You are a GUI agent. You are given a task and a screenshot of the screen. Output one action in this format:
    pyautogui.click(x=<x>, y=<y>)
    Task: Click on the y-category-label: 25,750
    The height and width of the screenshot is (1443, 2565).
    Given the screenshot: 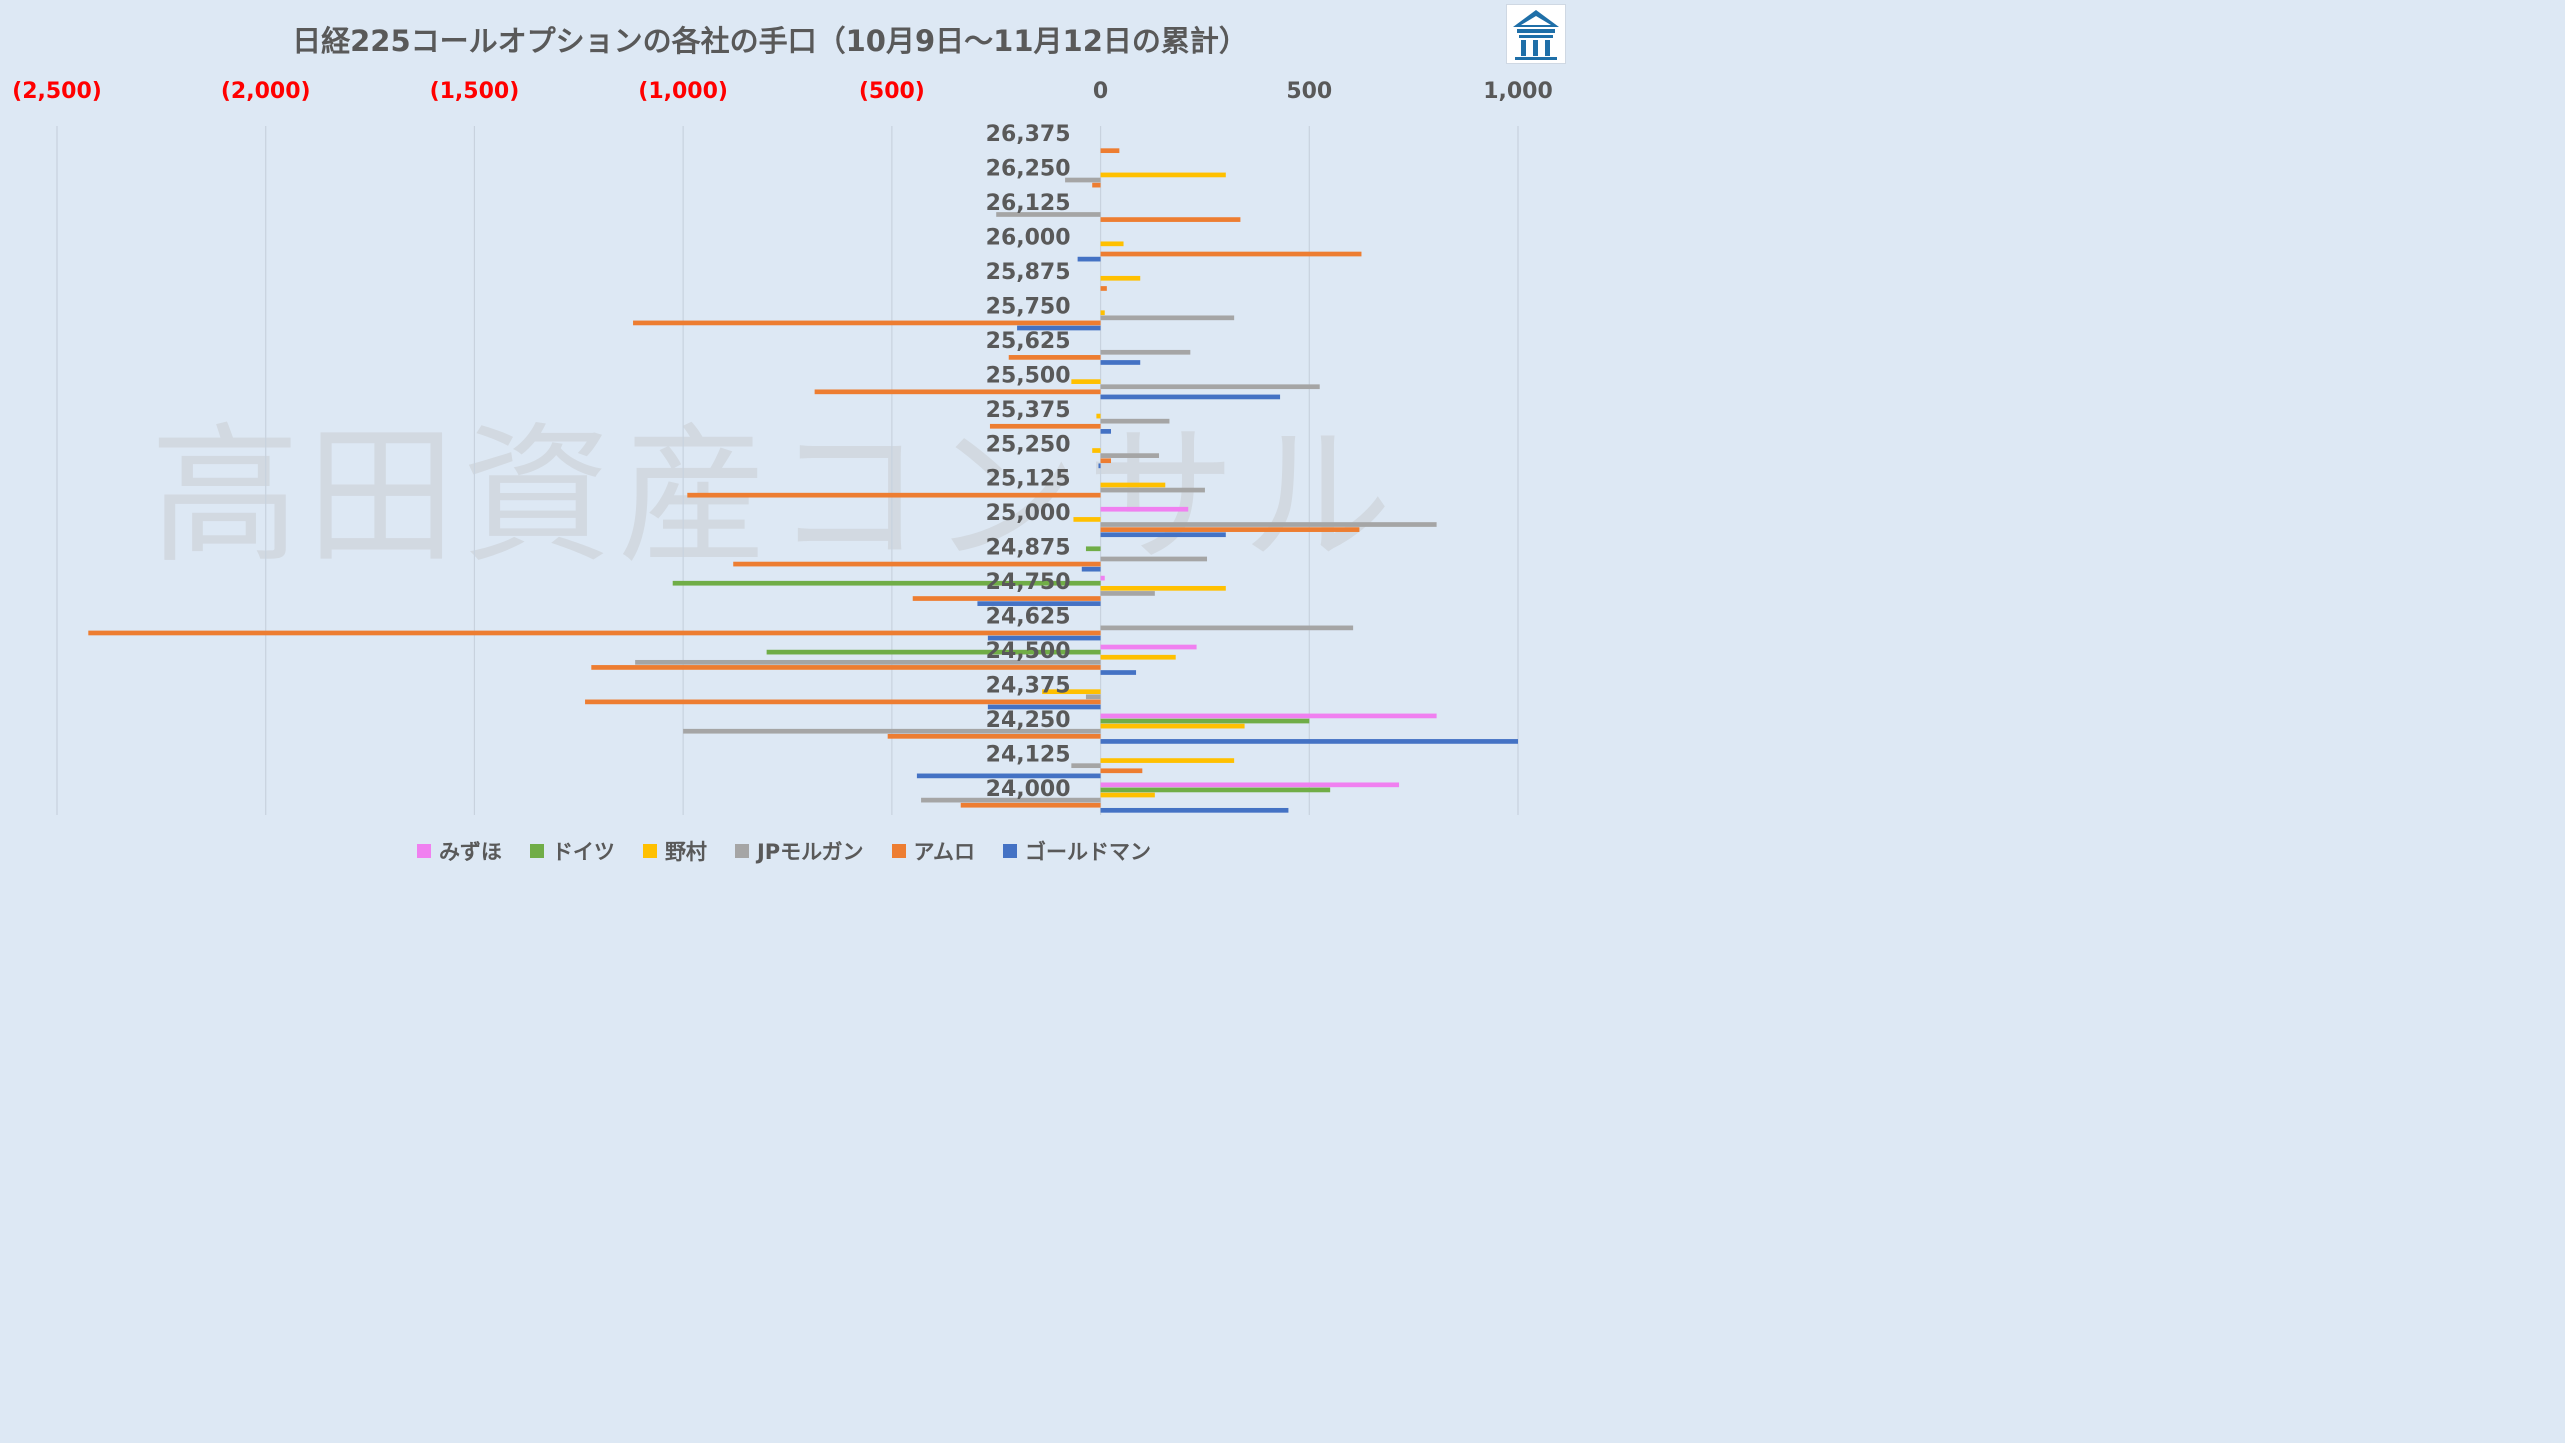 What is the action you would take?
    pyautogui.click(x=1028, y=306)
    